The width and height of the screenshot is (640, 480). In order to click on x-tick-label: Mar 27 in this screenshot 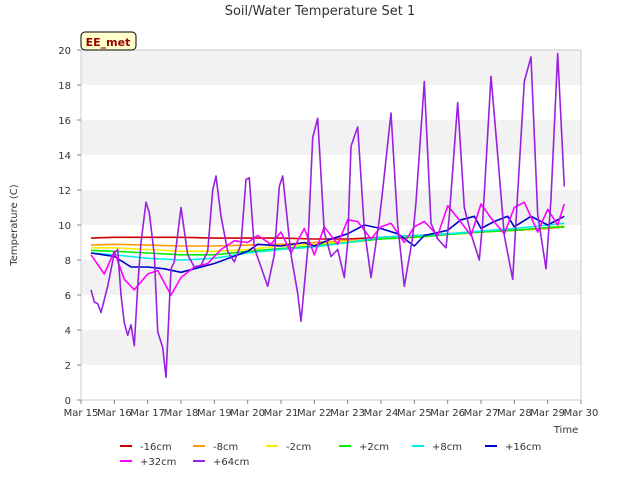, I will do `click(481, 413)`.